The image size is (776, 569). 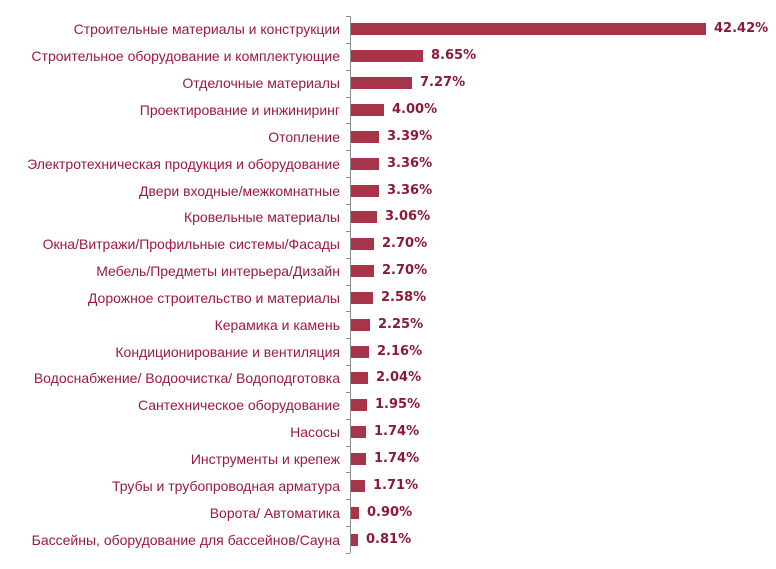 What do you see at coordinates (218, 271) in the screenshot?
I see `category-label: Мебель/Предметы интерьера/Дизайн` at bounding box center [218, 271].